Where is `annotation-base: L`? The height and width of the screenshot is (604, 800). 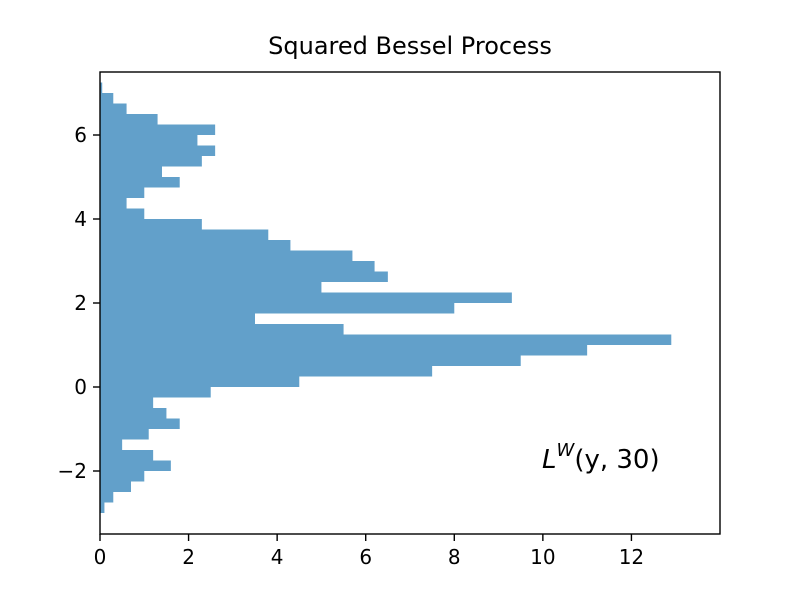
annotation-base: L is located at coordinates (549, 460).